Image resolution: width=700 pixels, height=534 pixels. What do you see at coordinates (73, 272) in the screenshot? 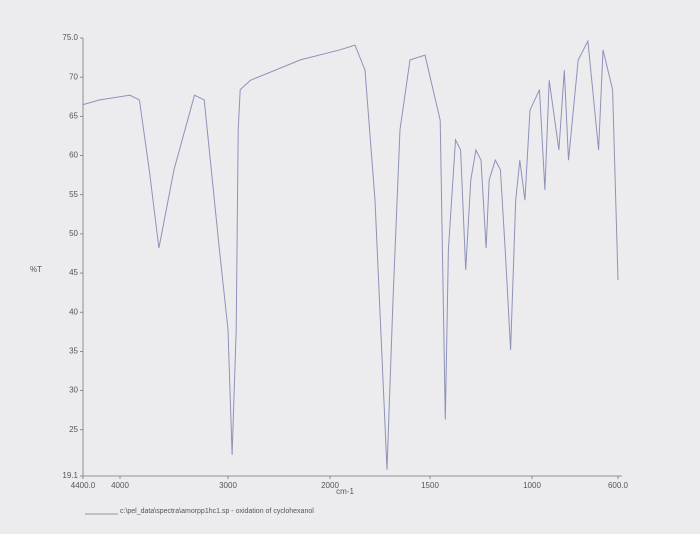
I see `y-tick-label: 45` at bounding box center [73, 272].